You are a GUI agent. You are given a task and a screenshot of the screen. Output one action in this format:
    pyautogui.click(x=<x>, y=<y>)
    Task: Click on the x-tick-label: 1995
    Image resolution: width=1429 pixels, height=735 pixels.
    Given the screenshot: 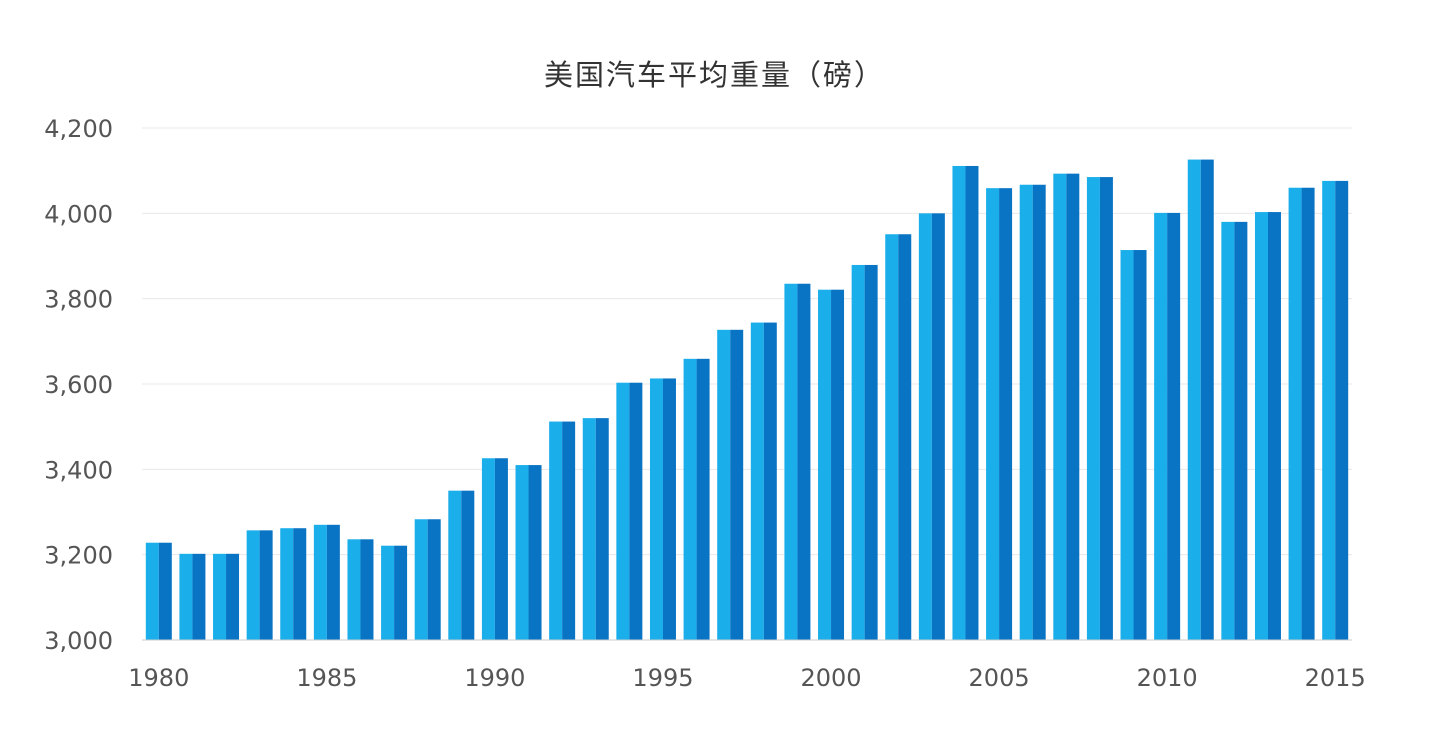 What is the action you would take?
    pyautogui.click(x=662, y=678)
    